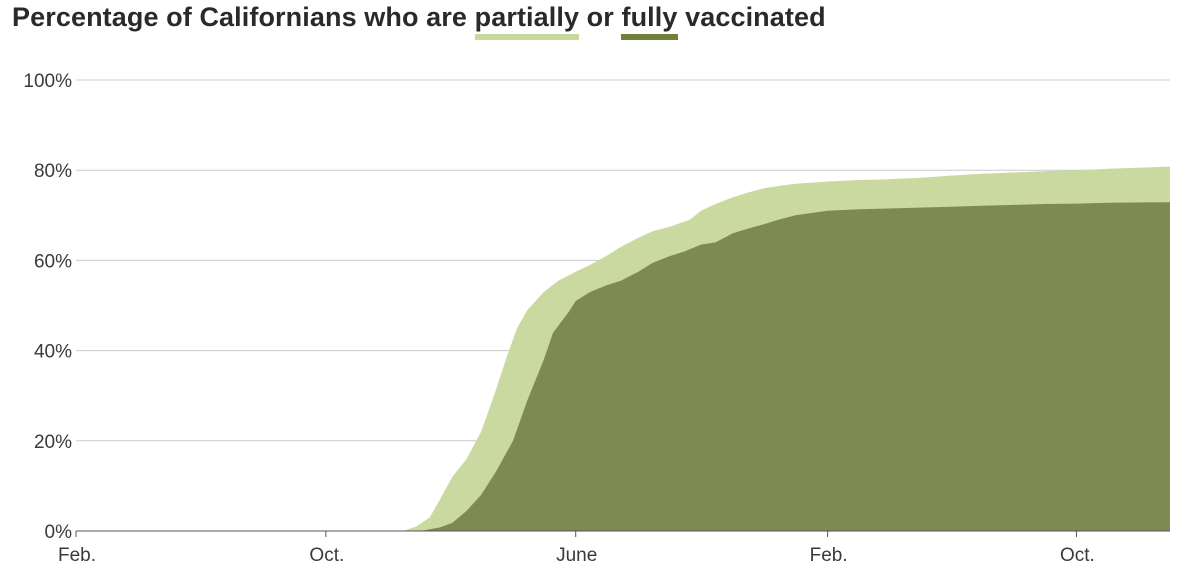 The width and height of the screenshot is (1200, 571). Describe the element at coordinates (53, 352) in the screenshot. I see `y-tick-label: 40%` at that location.